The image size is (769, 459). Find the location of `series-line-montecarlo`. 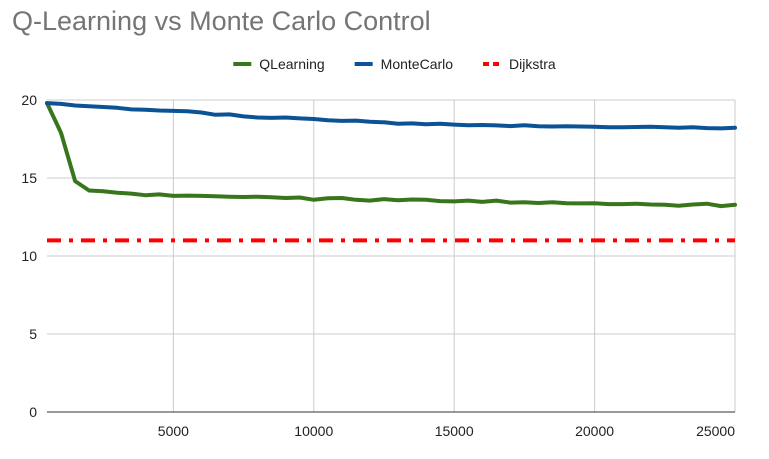

series-line-montecarlo is located at coordinates (391, 116).